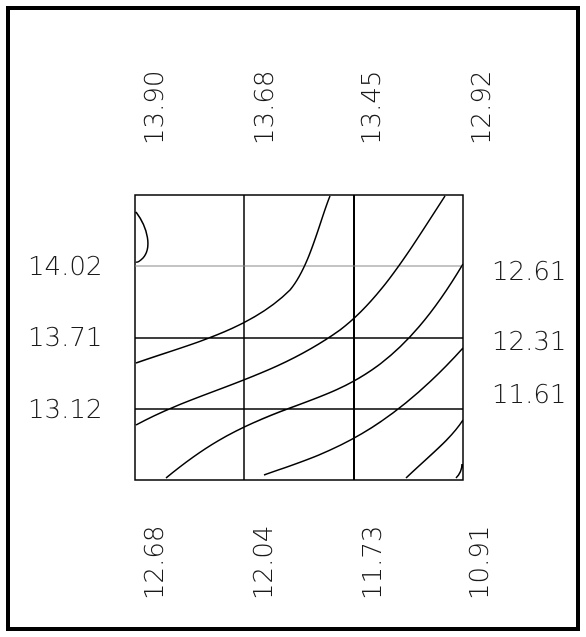 The height and width of the screenshot is (637, 586). I want to click on left-label-3: 13.12, so click(65, 410).